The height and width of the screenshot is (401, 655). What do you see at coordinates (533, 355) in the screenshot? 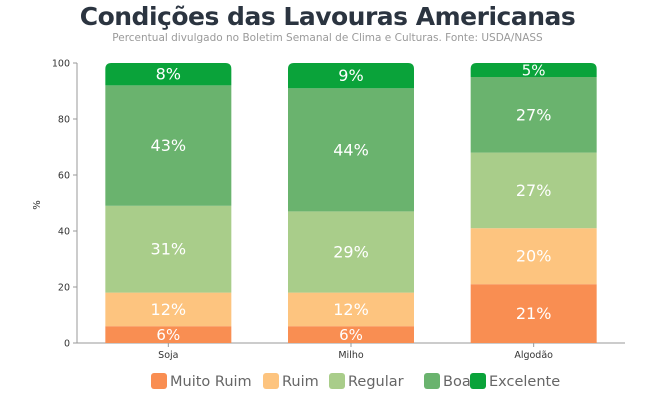
I see `x-tick-label: Algodão` at bounding box center [533, 355].